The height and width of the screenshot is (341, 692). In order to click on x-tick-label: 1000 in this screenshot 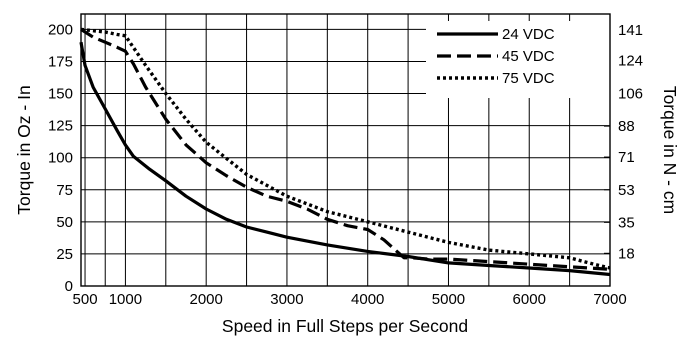, I will do `click(125, 299)`.